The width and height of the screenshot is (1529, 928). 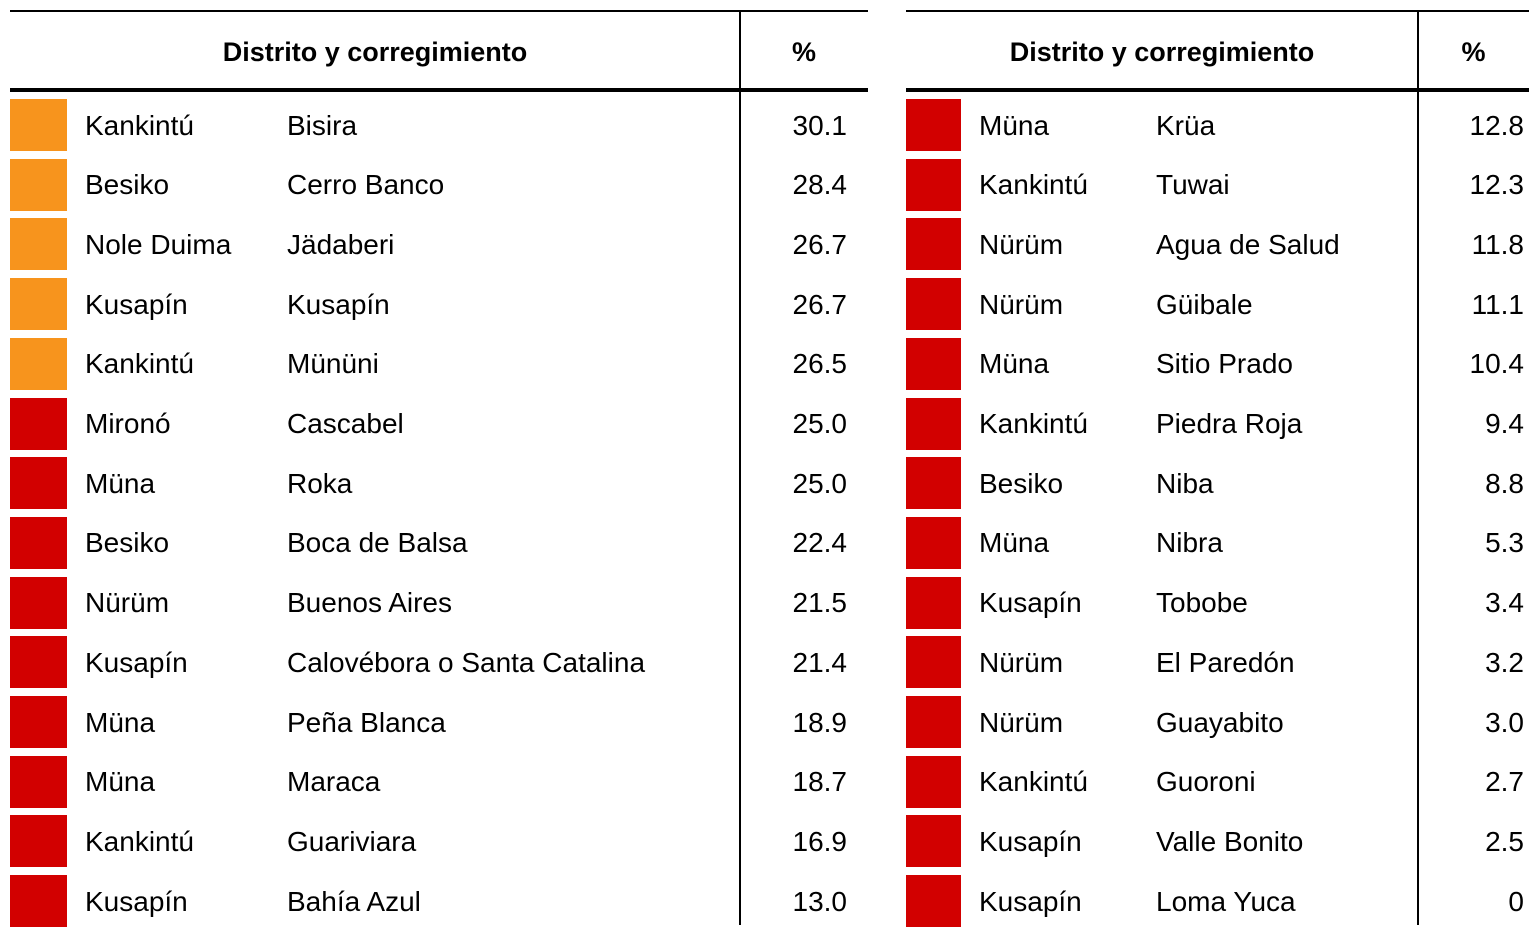 I want to click on corregimiento: Maraca, so click(x=334, y=782).